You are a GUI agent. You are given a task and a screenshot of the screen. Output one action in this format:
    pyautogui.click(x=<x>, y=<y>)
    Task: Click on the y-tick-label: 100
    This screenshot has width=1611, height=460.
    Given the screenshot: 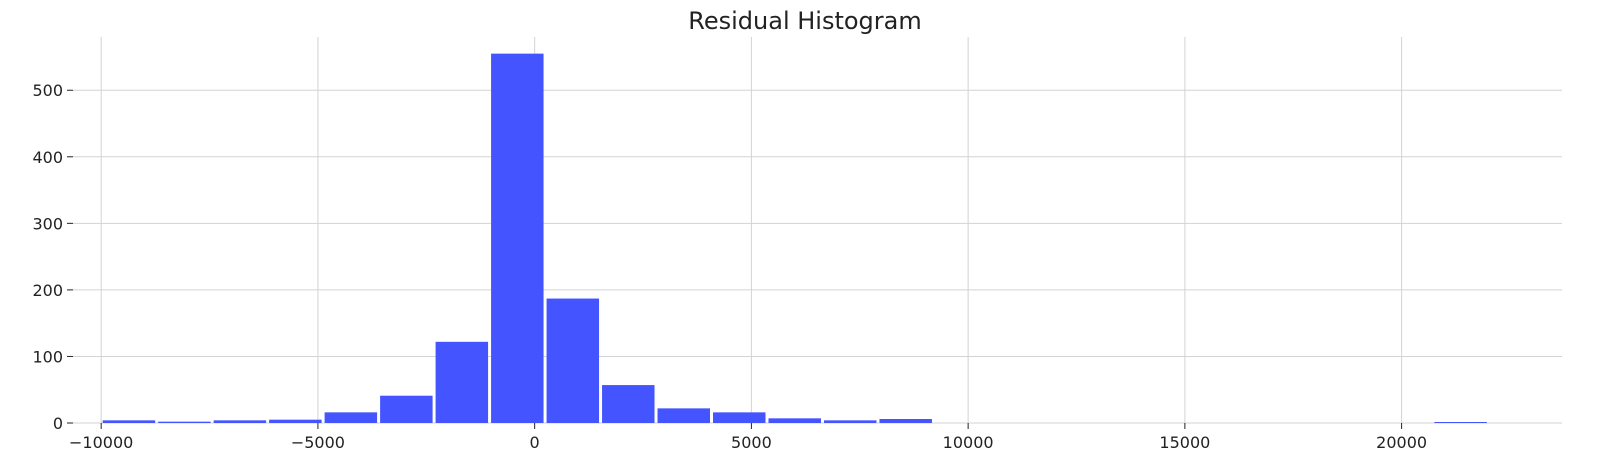 What is the action you would take?
    pyautogui.click(x=47, y=356)
    